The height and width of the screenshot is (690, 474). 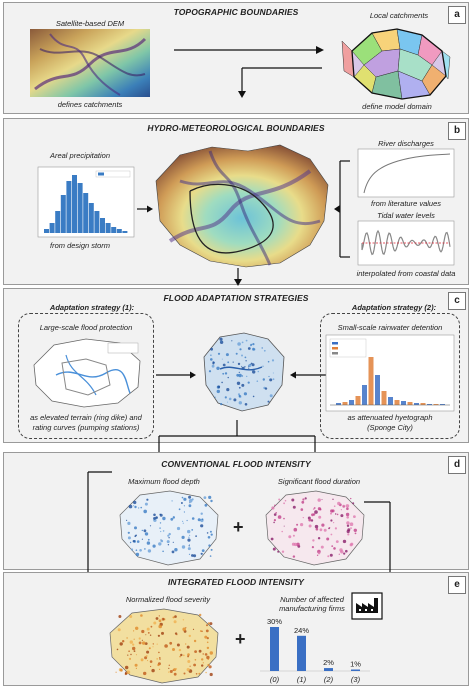 I want to click on panel-e-badge: e, so click(x=457, y=585).